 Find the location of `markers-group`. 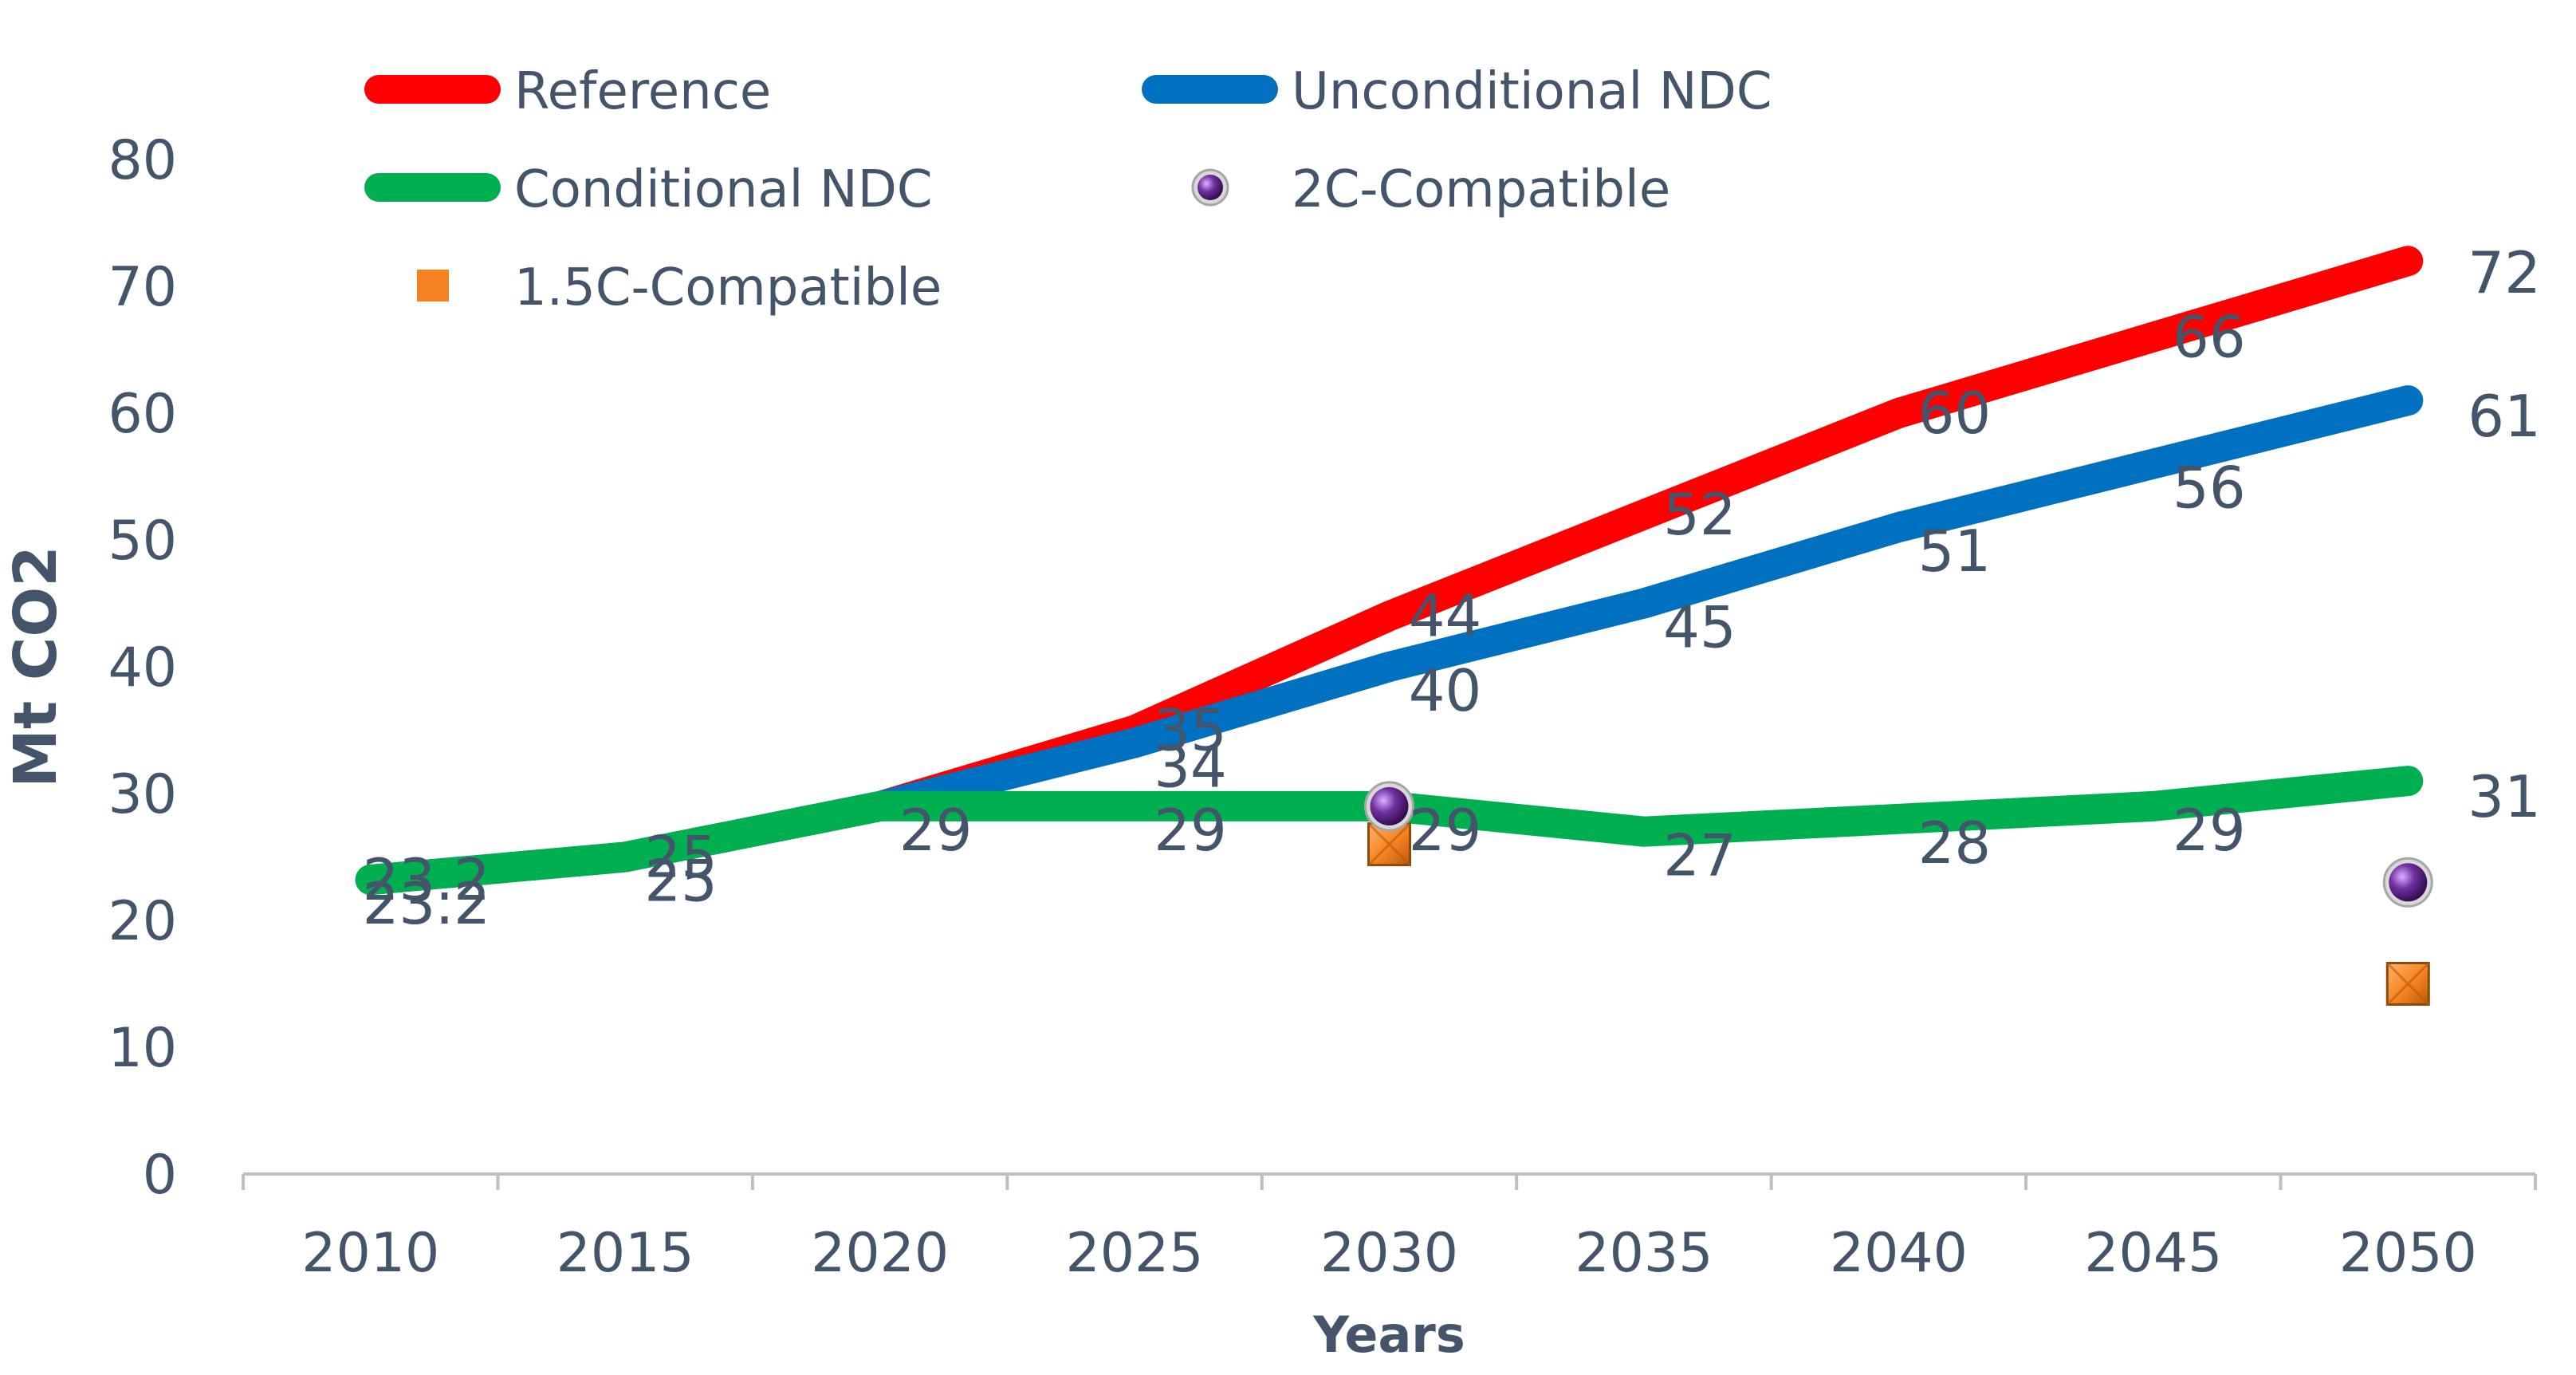

markers-group is located at coordinates (1899, 893).